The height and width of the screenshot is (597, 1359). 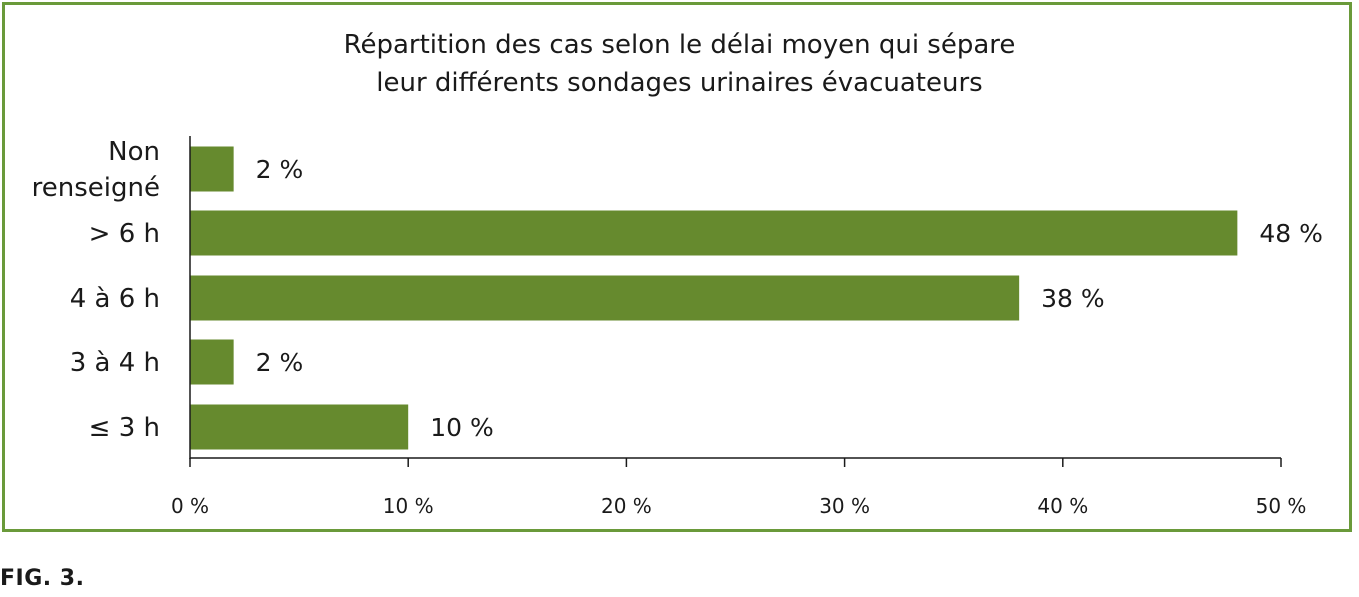 I want to click on x-tick-label: 40 %, so click(x=1062, y=506).